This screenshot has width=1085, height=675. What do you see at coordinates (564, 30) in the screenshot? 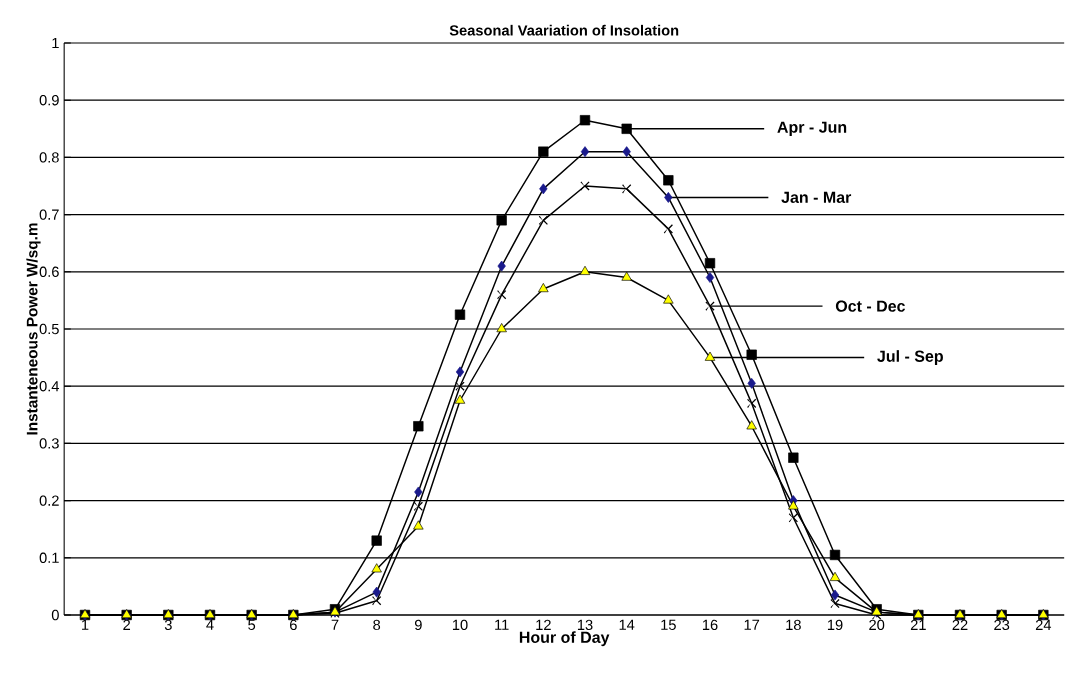
I see `chart-title: Seasonal Vaariation of Insolation` at bounding box center [564, 30].